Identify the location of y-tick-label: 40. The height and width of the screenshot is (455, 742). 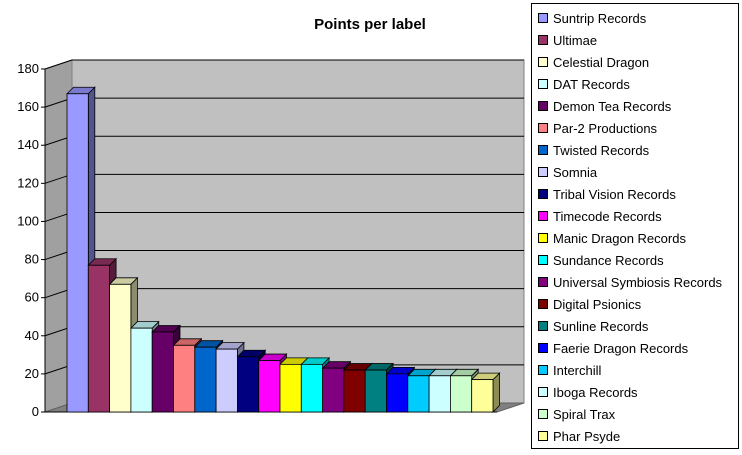
(32, 335).